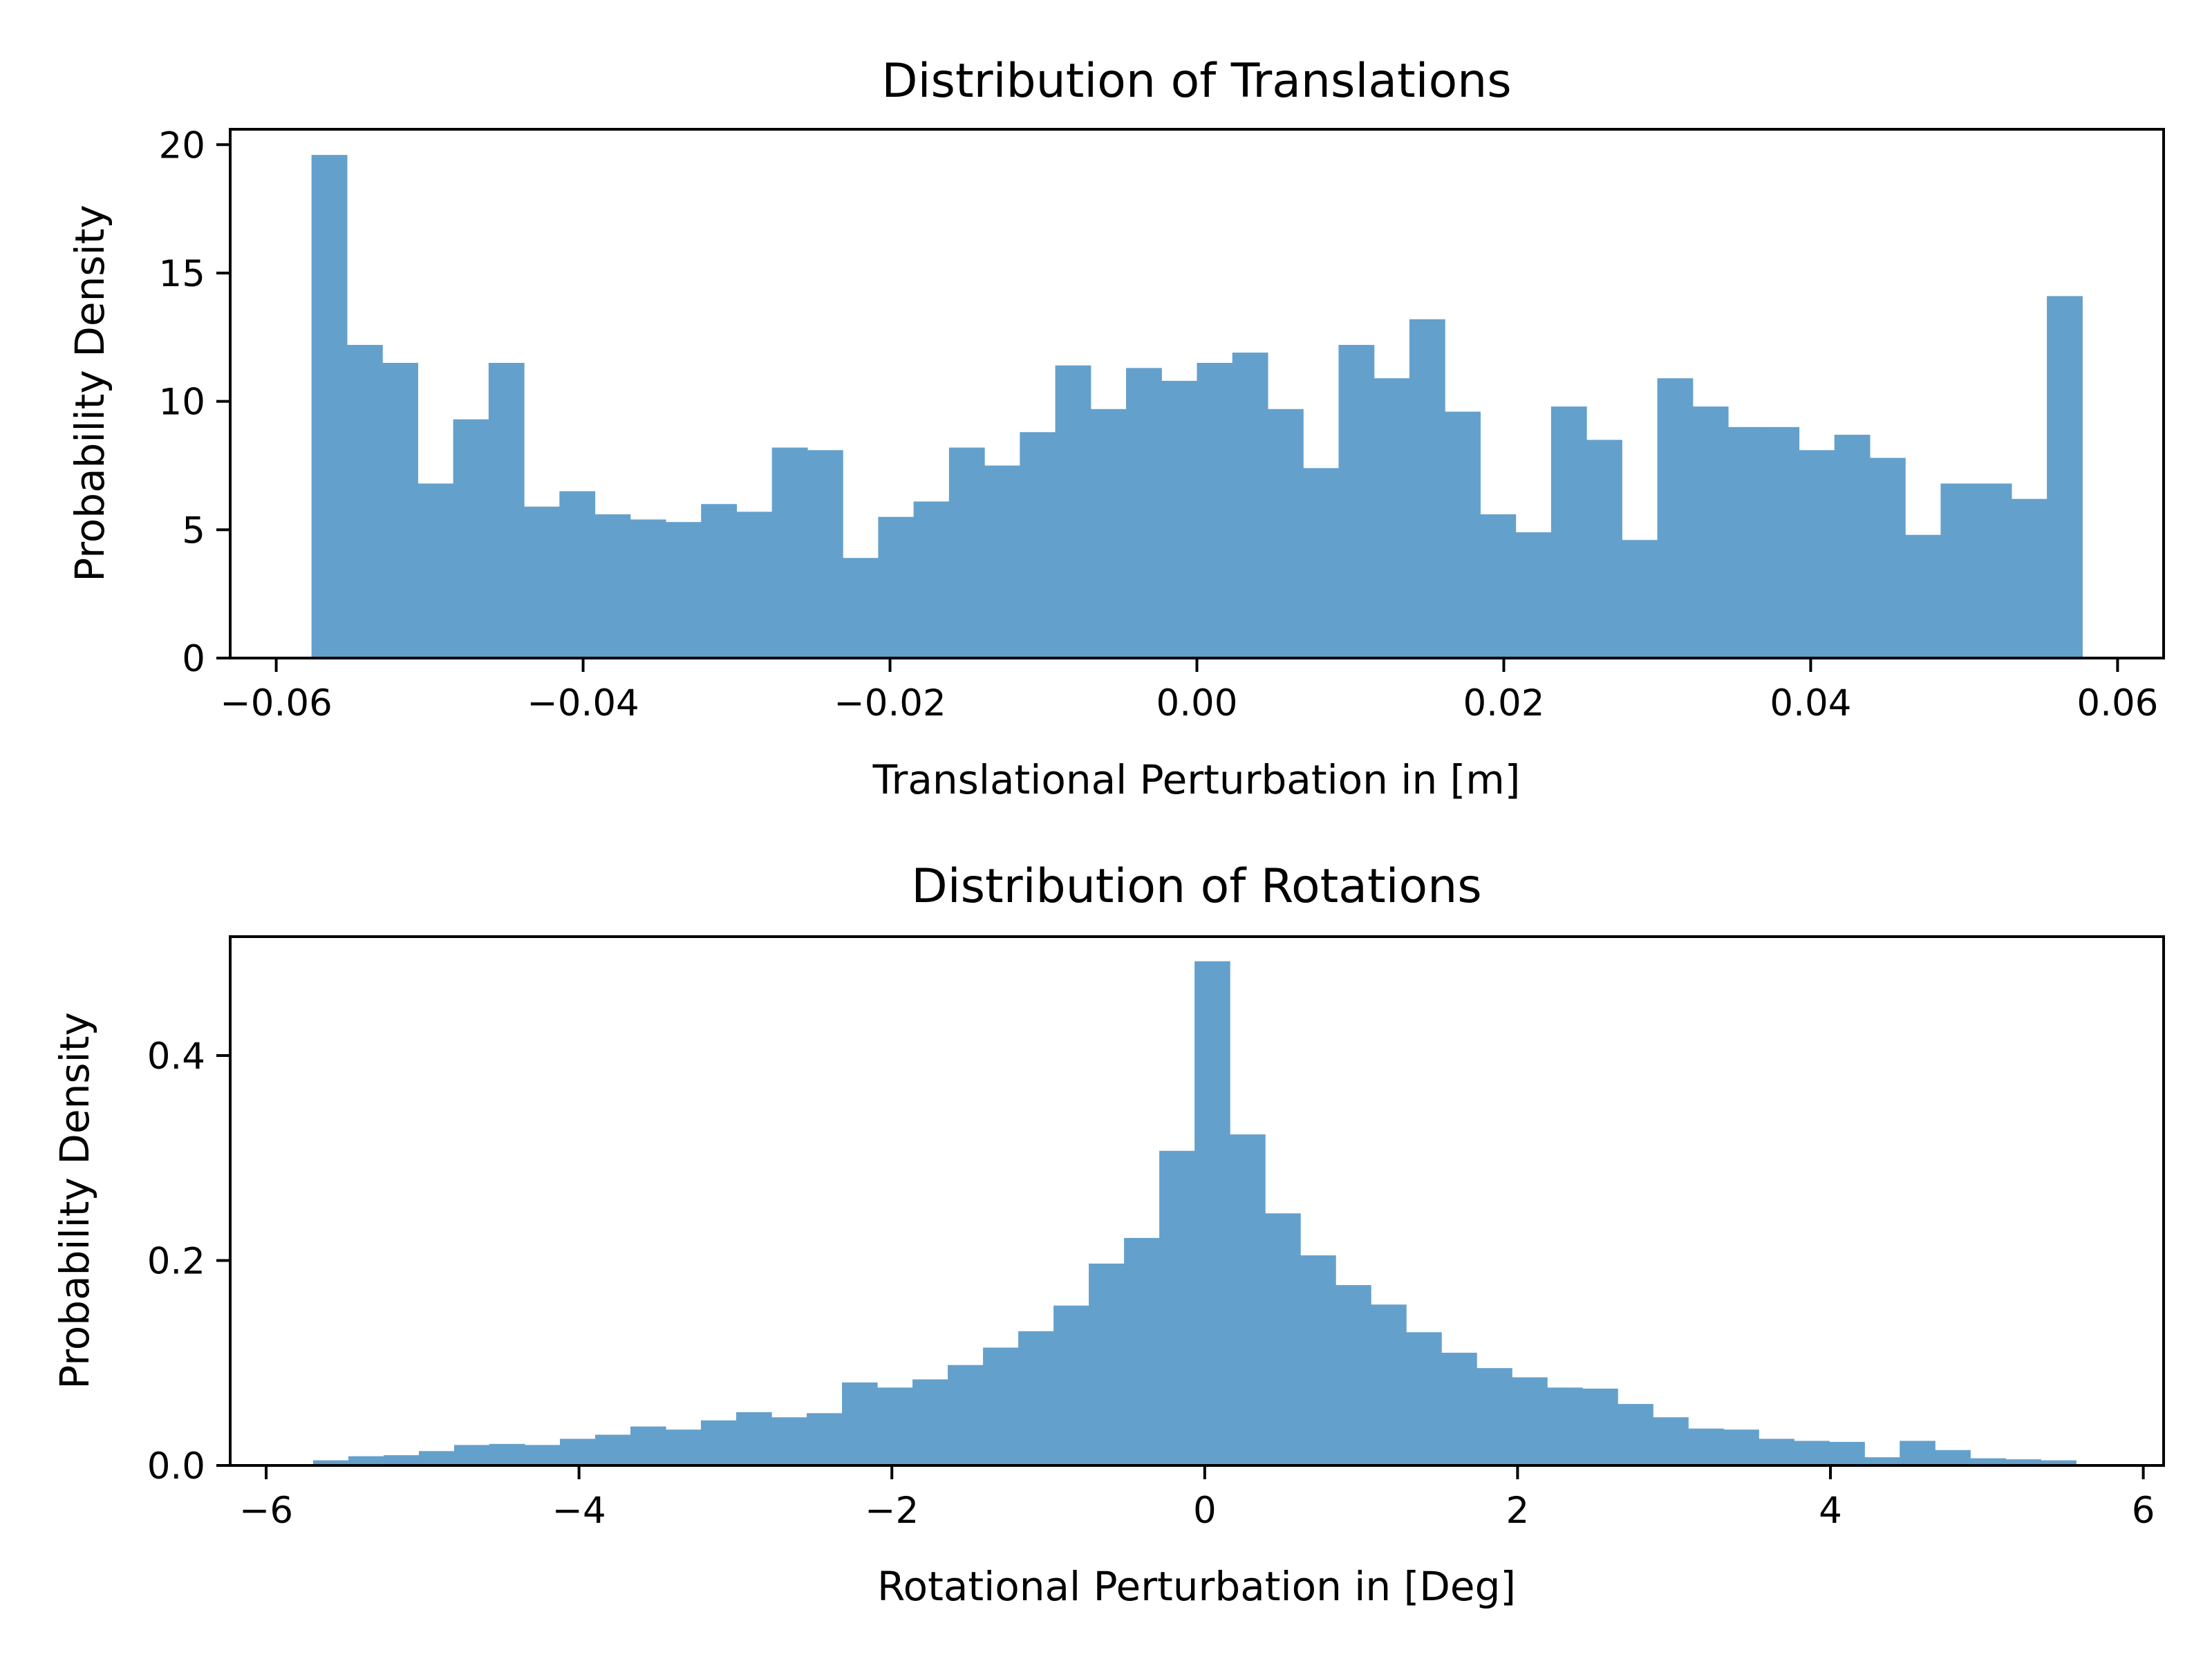  What do you see at coordinates (276, 703) in the screenshot?
I see `translations-x-tick-label: −0.06` at bounding box center [276, 703].